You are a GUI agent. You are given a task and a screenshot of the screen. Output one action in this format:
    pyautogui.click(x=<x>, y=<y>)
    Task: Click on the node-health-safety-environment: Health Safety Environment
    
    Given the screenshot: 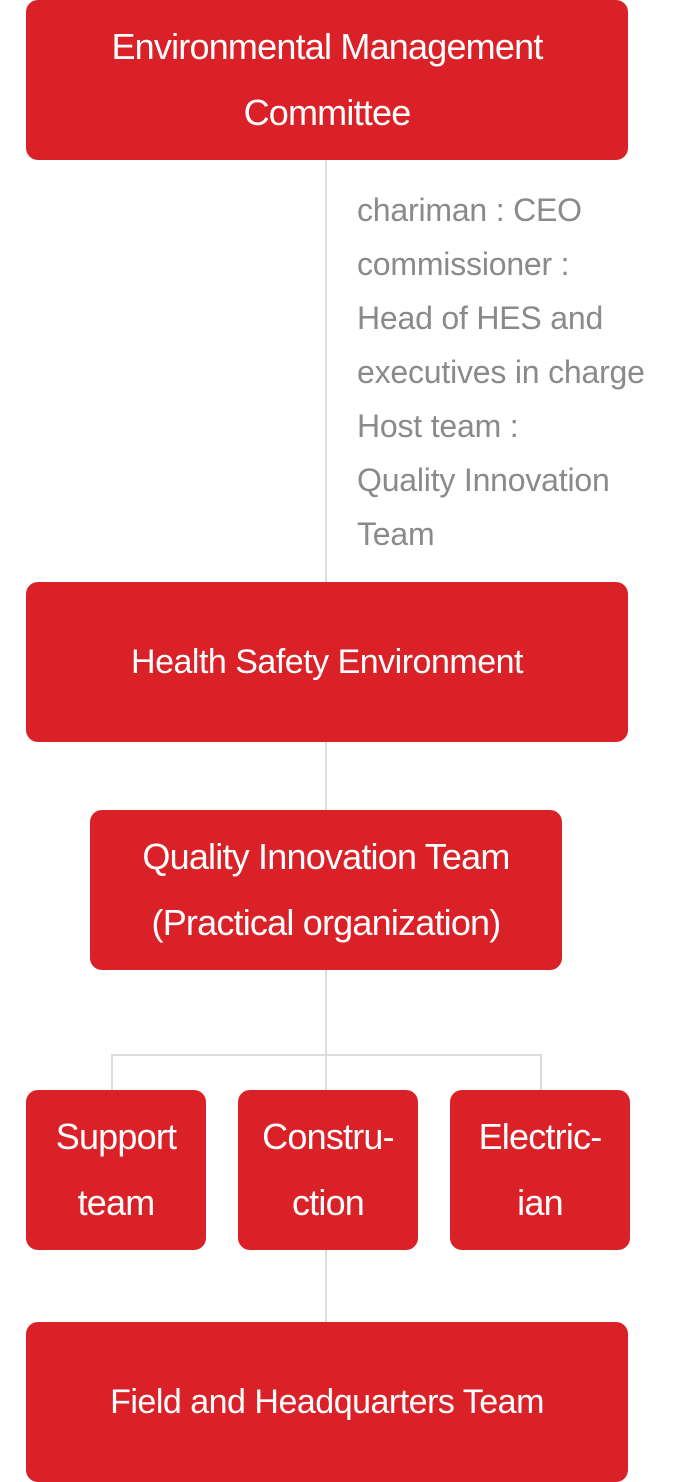 What is the action you would take?
    pyautogui.click(x=327, y=662)
    